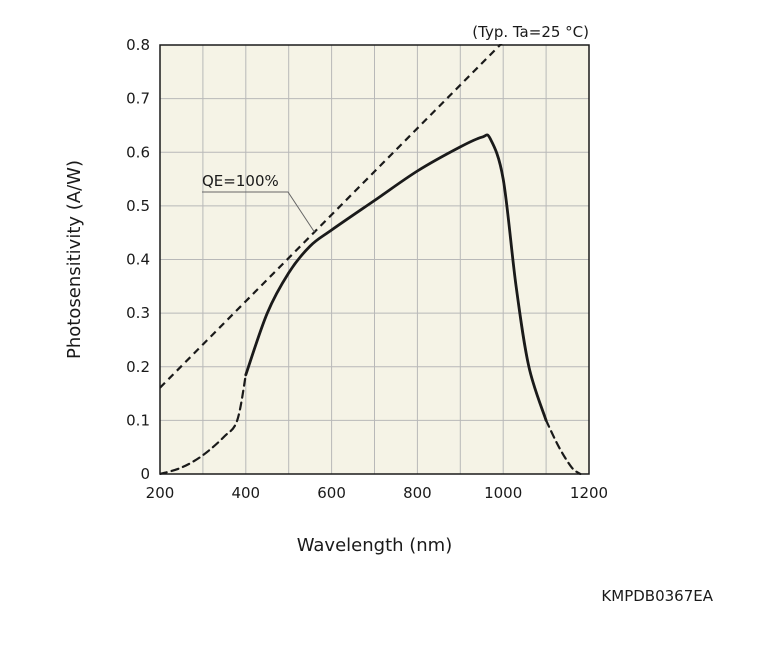 This screenshot has height=649, width=763. I want to click on qe-annotation: QE=100%, so click(240, 181).